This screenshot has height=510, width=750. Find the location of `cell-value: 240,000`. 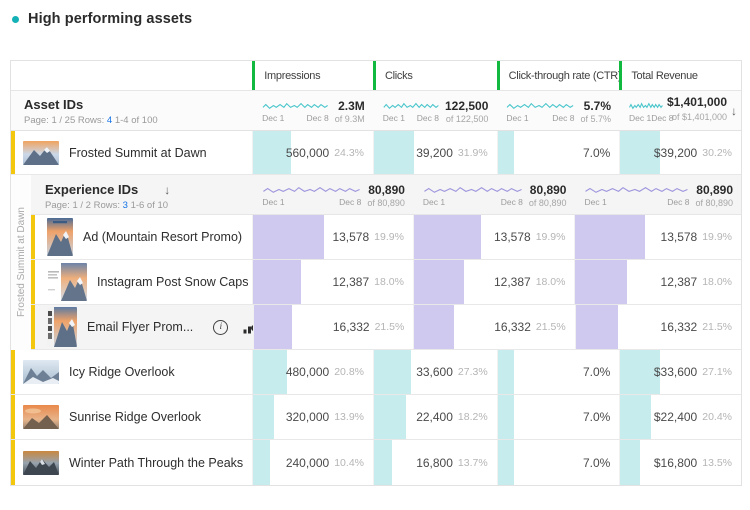

cell-value: 240,000 is located at coordinates (307, 462).